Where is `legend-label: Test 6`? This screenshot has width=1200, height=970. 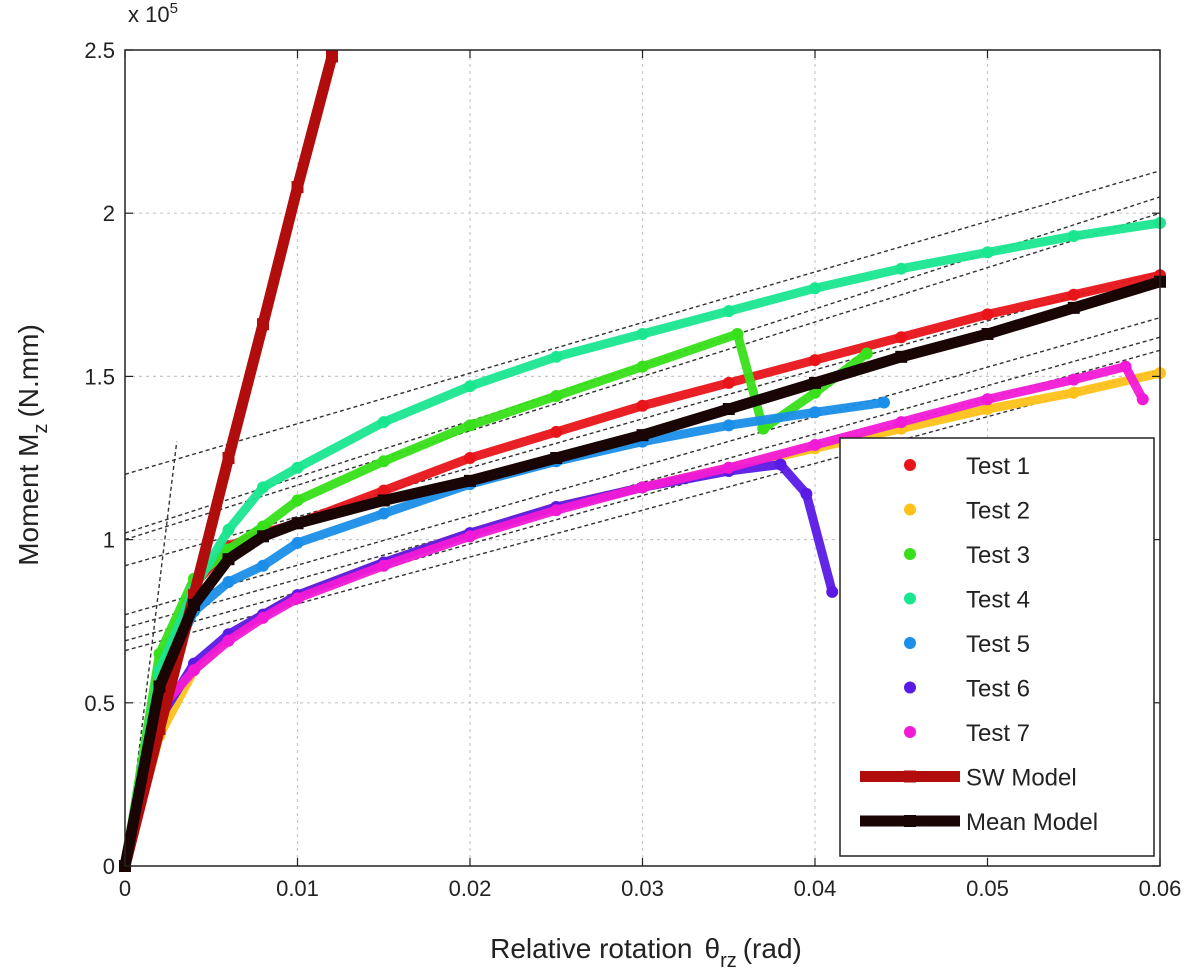
legend-label: Test 6 is located at coordinates (998, 689).